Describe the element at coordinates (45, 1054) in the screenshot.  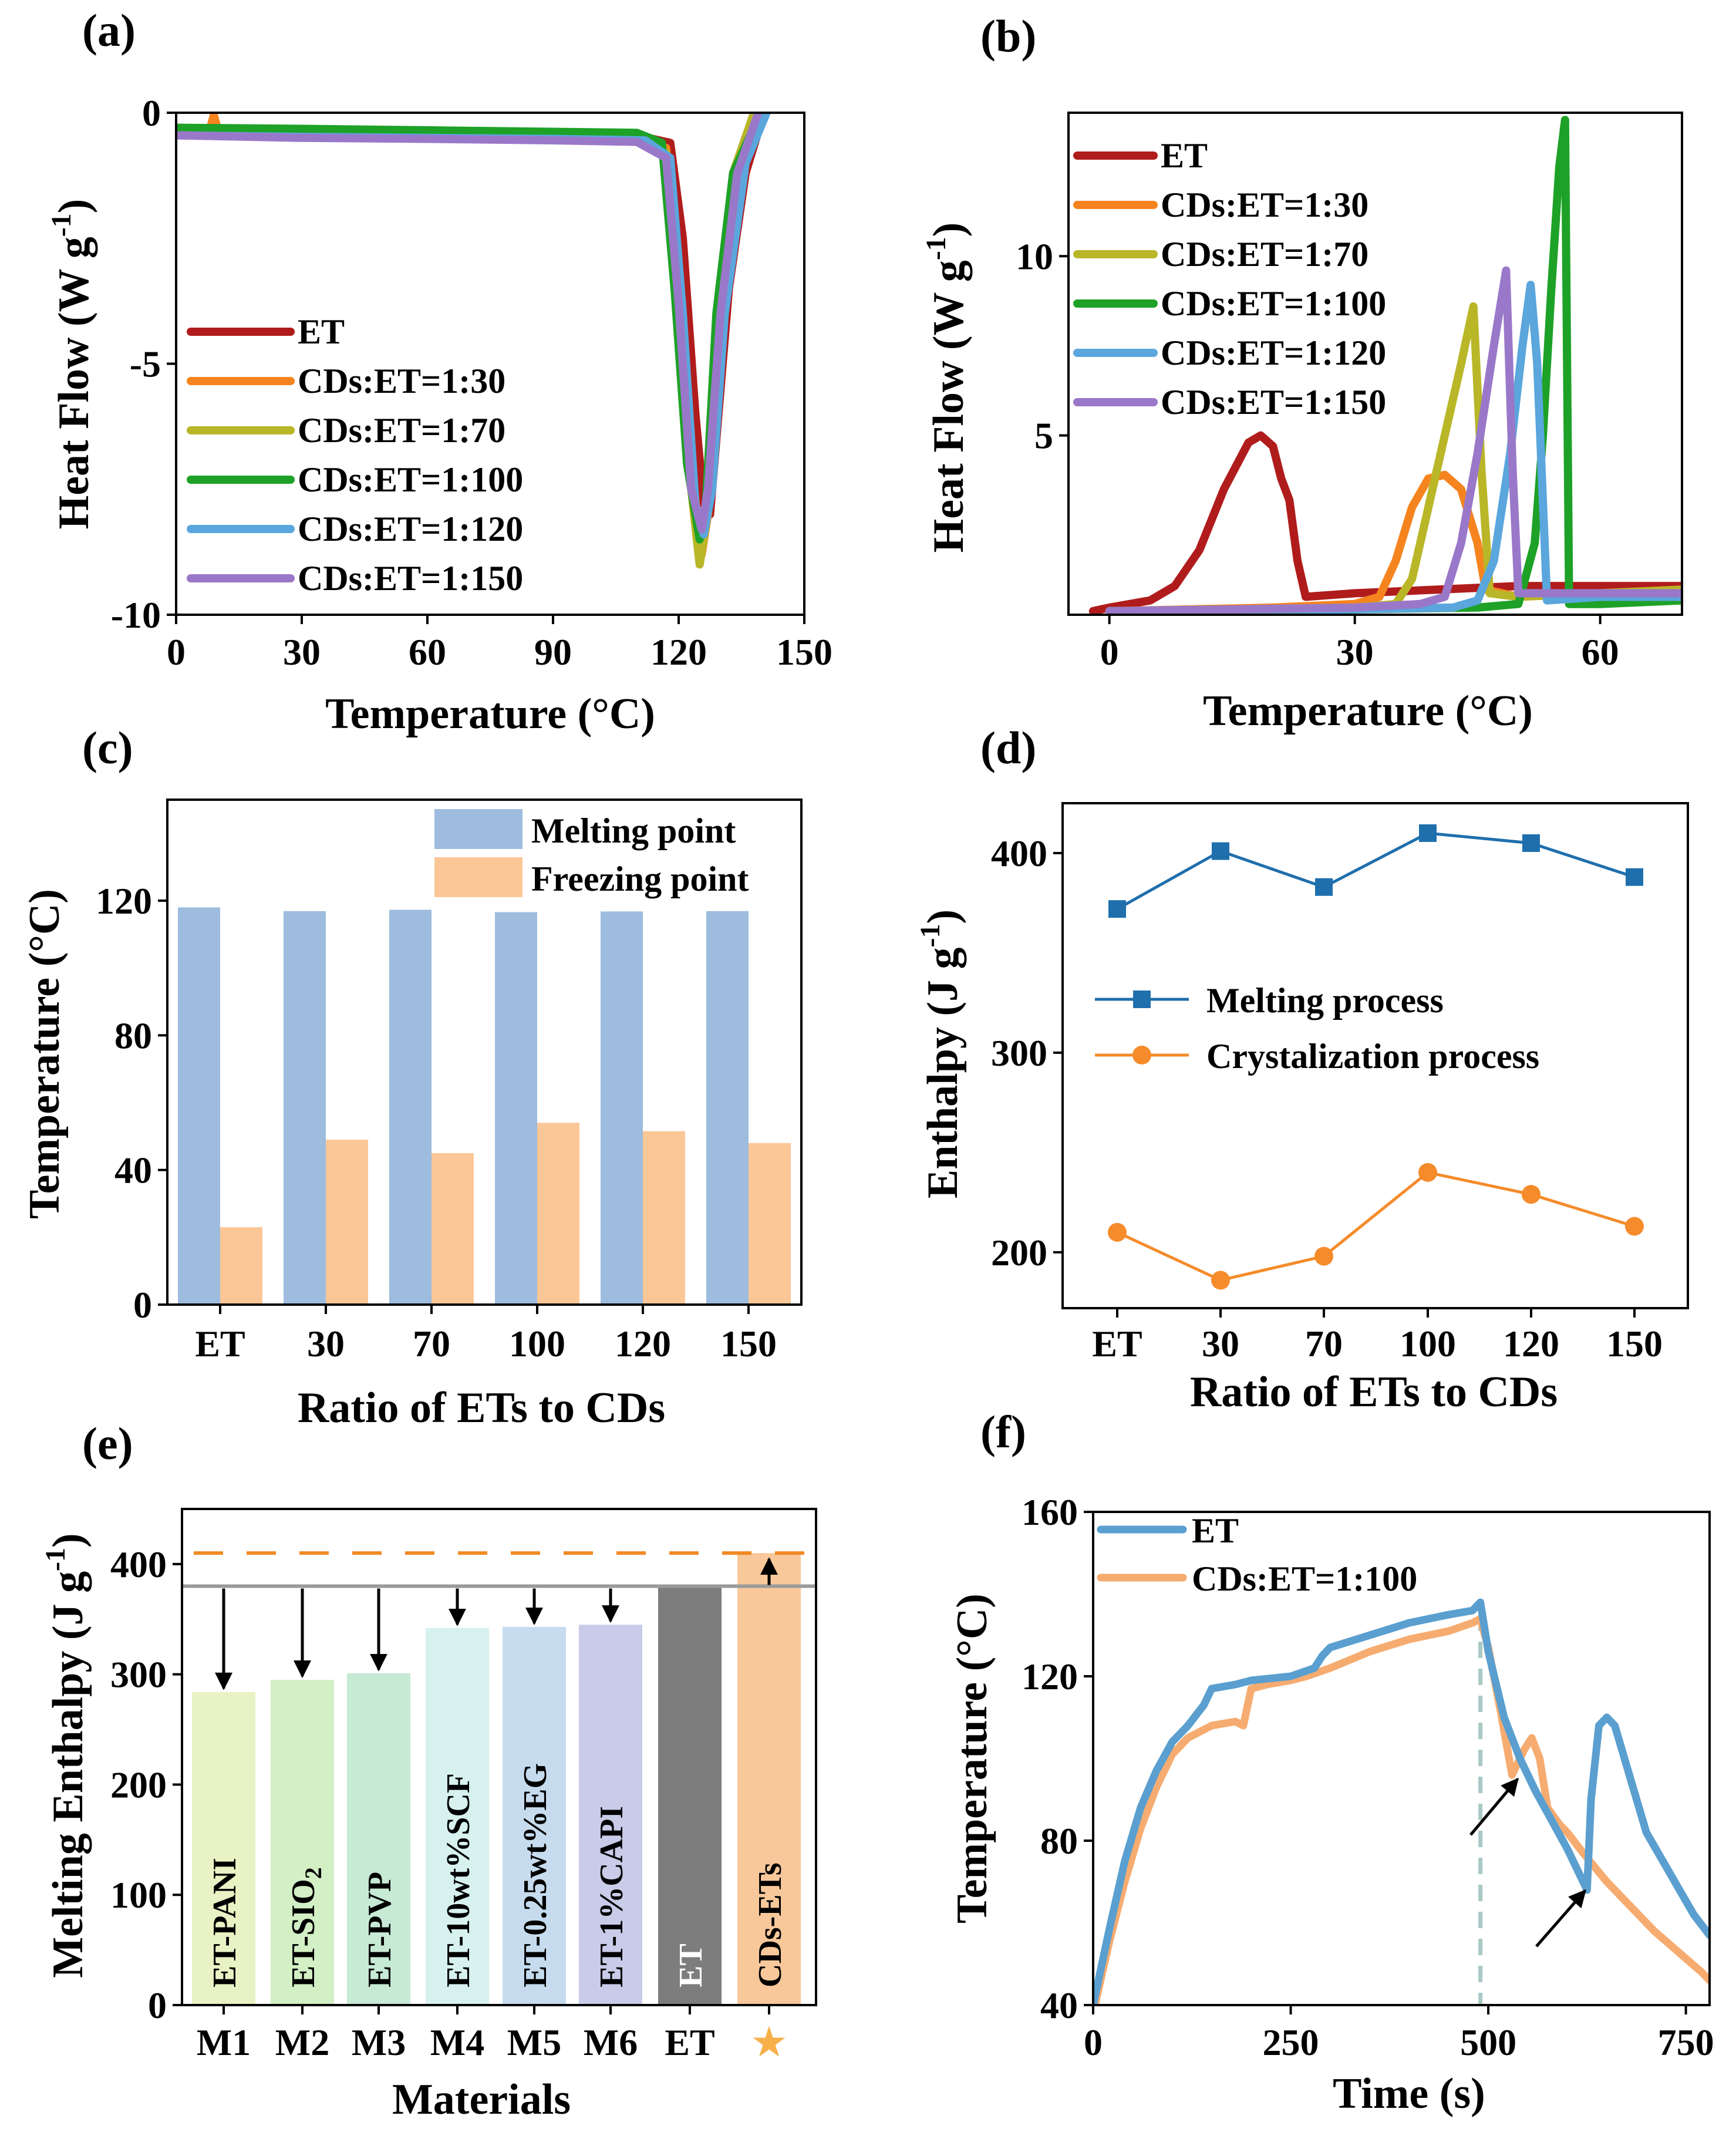
I see `panel-c-y-axis-label: Temperature (°C)` at that location.